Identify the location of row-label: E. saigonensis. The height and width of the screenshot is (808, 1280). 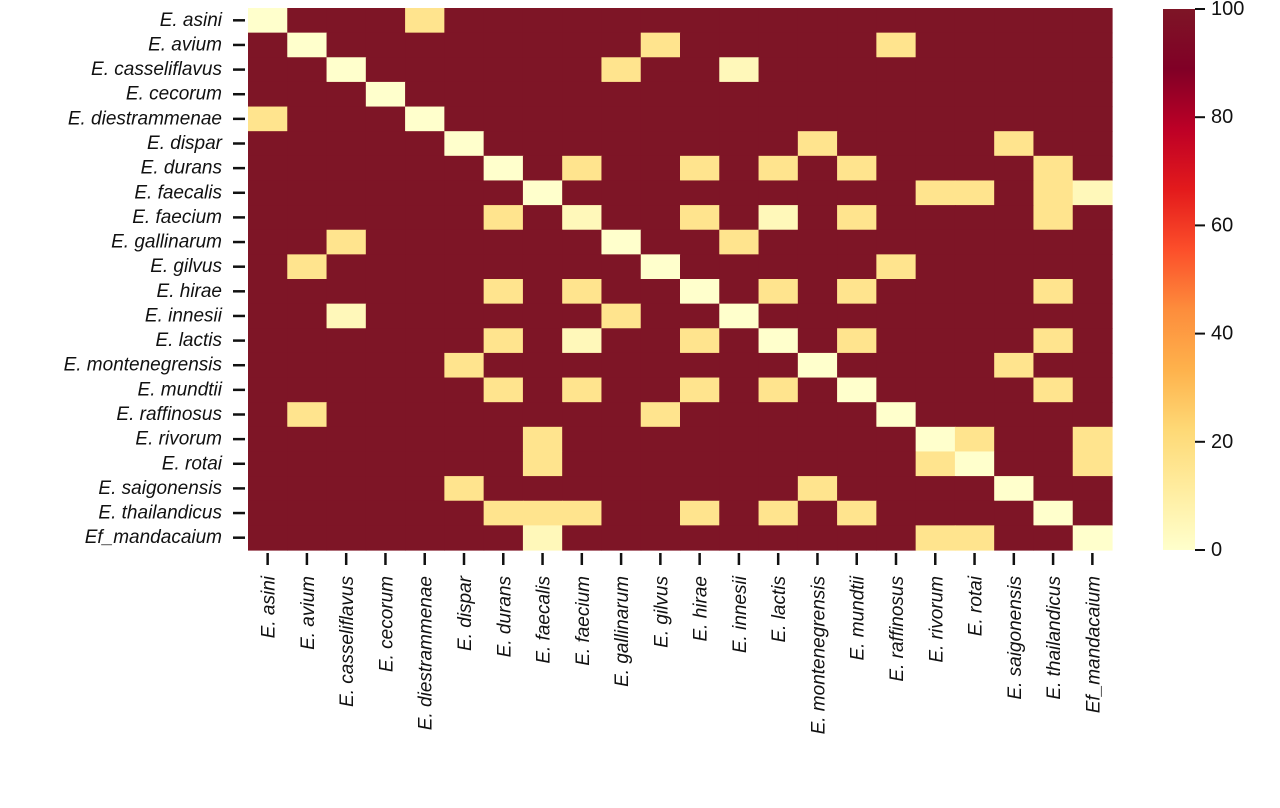
(160, 488).